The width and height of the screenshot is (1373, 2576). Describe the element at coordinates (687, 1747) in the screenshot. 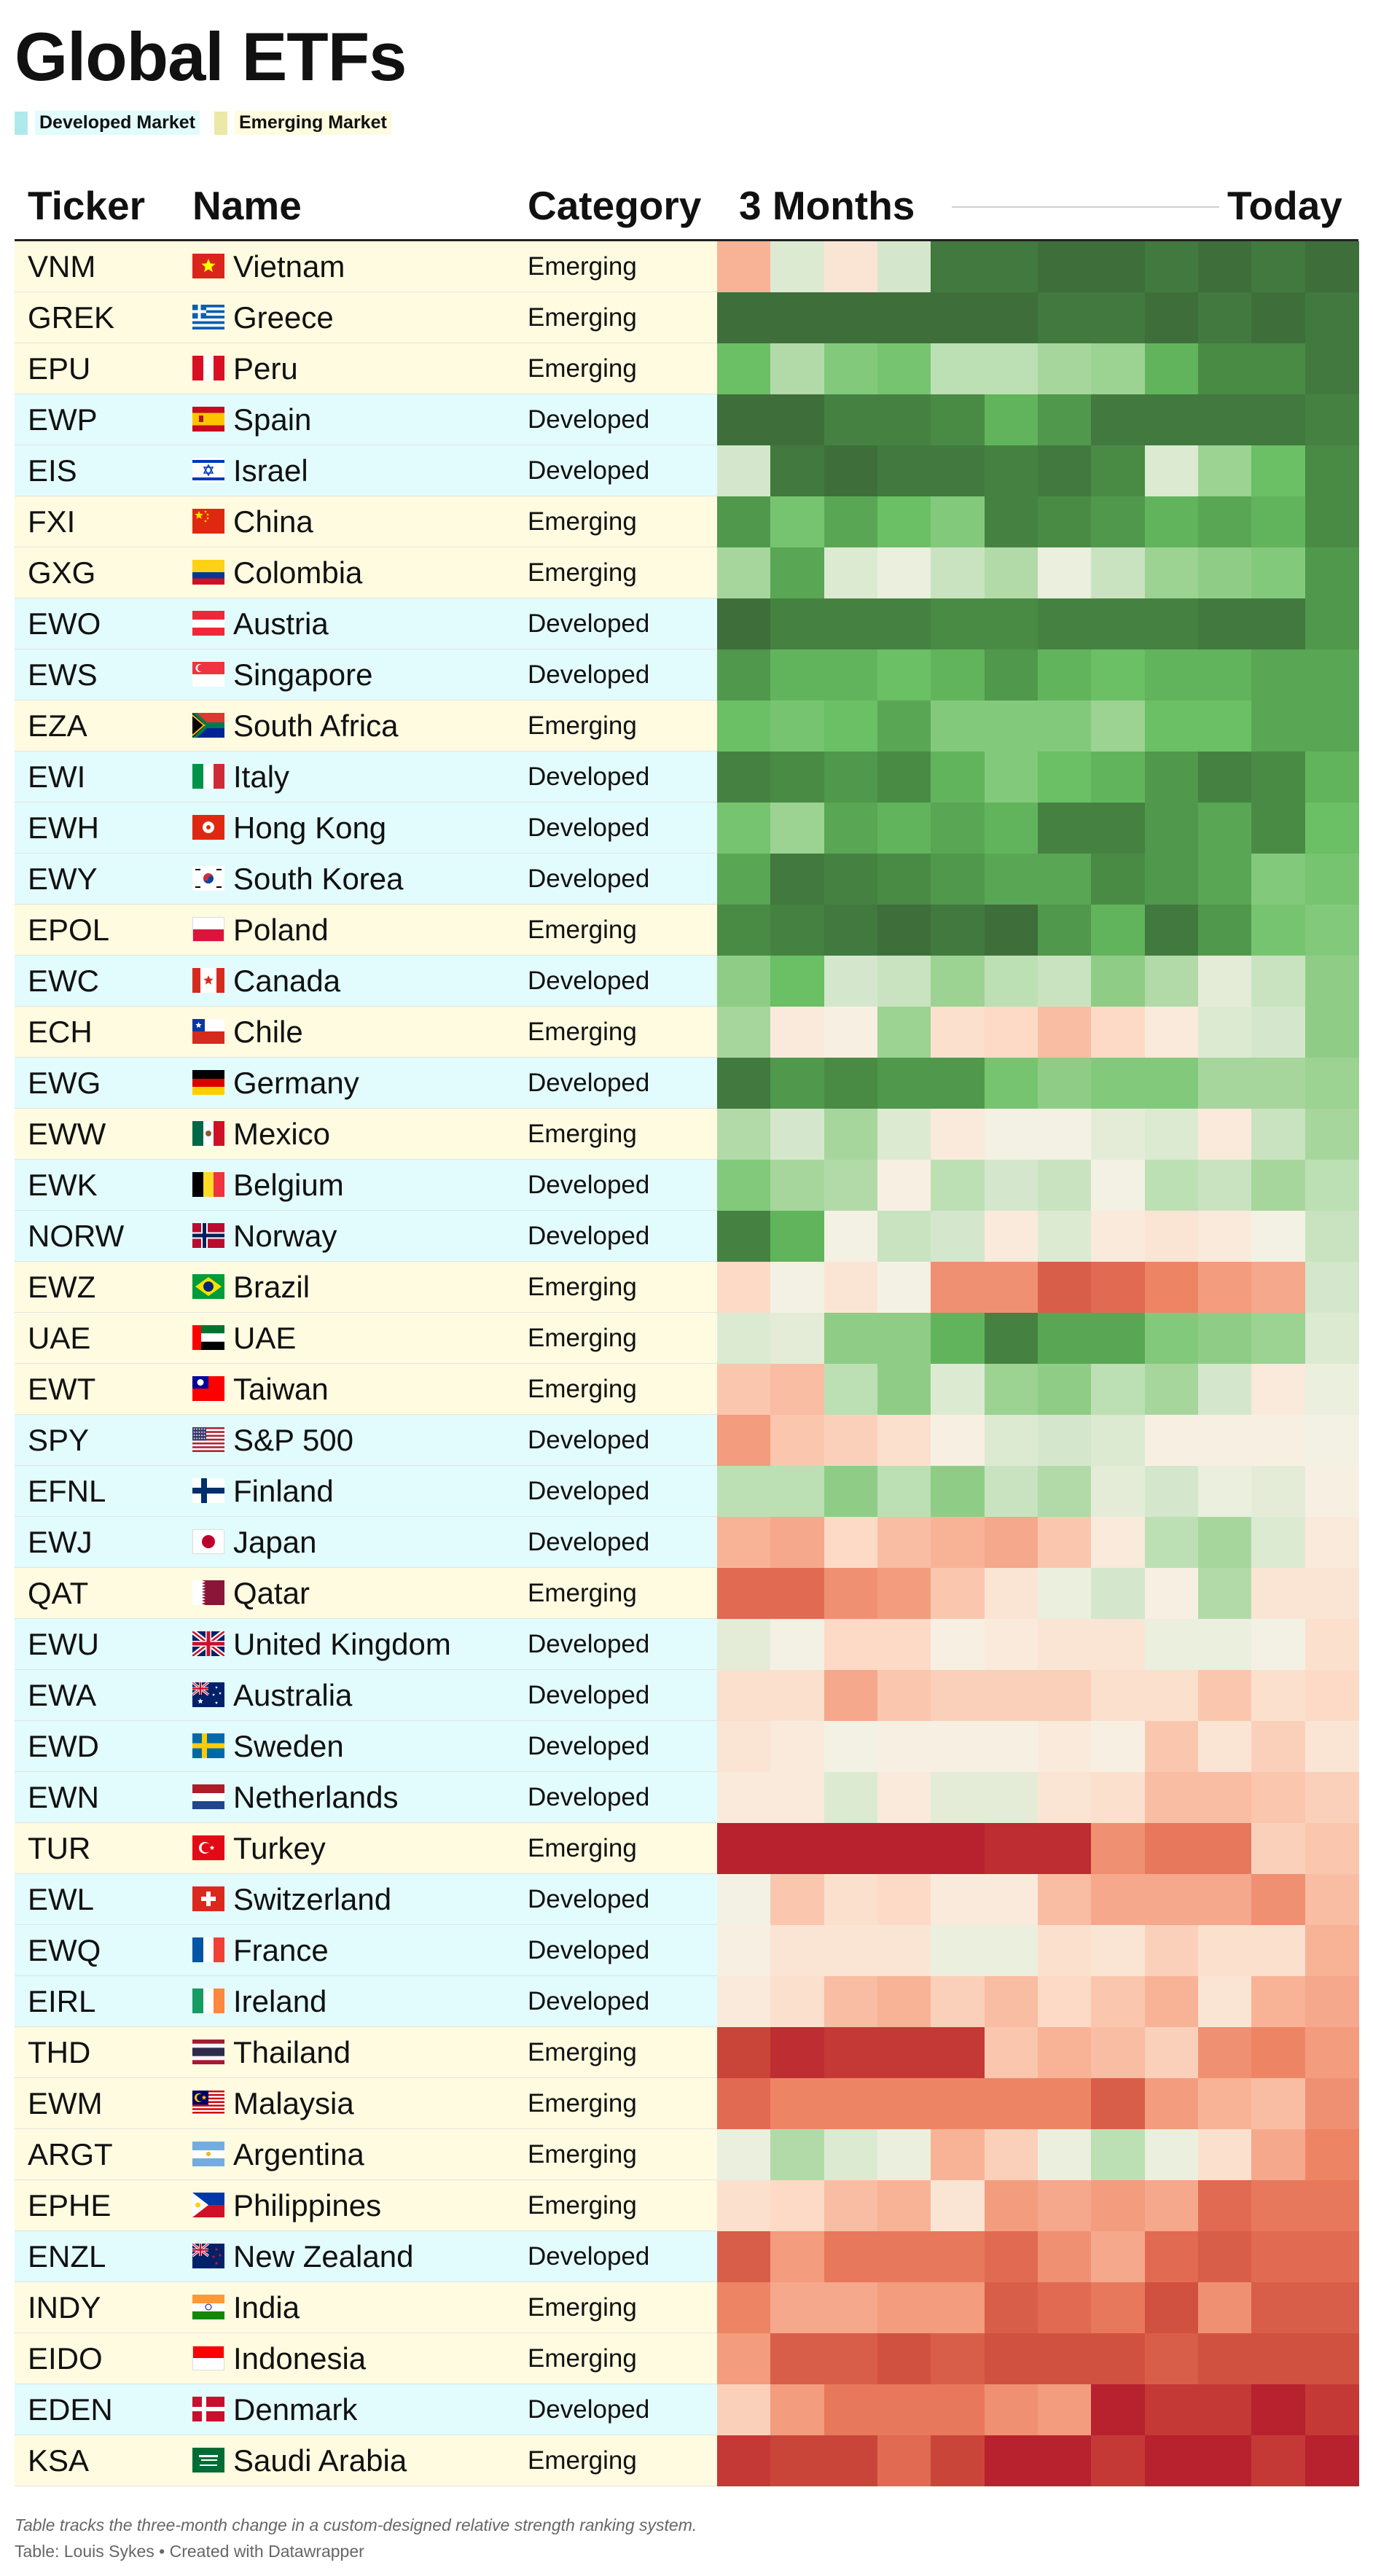

I see `table-row: EWD Sweden Developed` at that location.